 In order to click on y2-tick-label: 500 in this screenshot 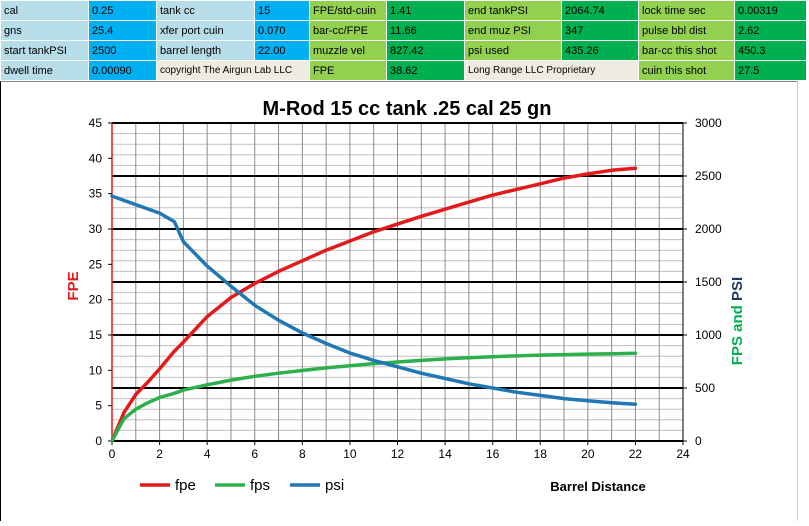, I will do `click(705, 388)`.